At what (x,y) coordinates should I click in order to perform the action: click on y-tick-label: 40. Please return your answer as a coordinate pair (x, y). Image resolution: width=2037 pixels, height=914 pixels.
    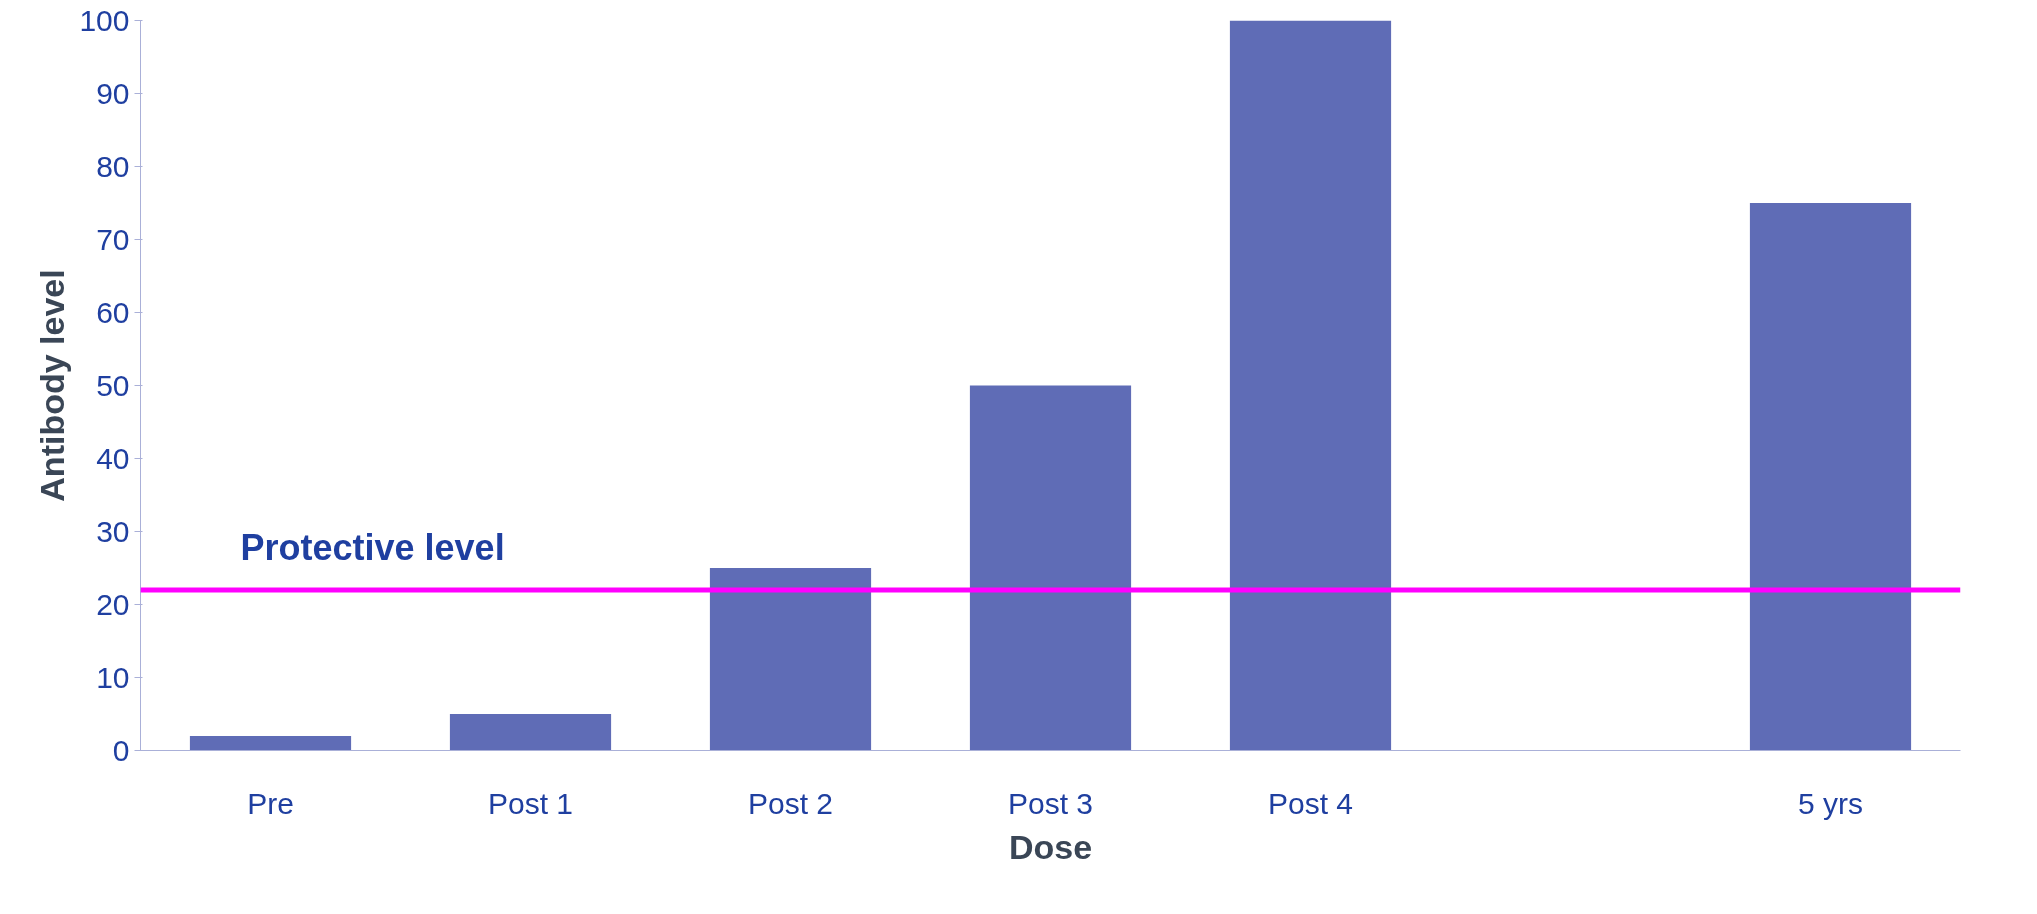
    Looking at the image, I should click on (113, 458).